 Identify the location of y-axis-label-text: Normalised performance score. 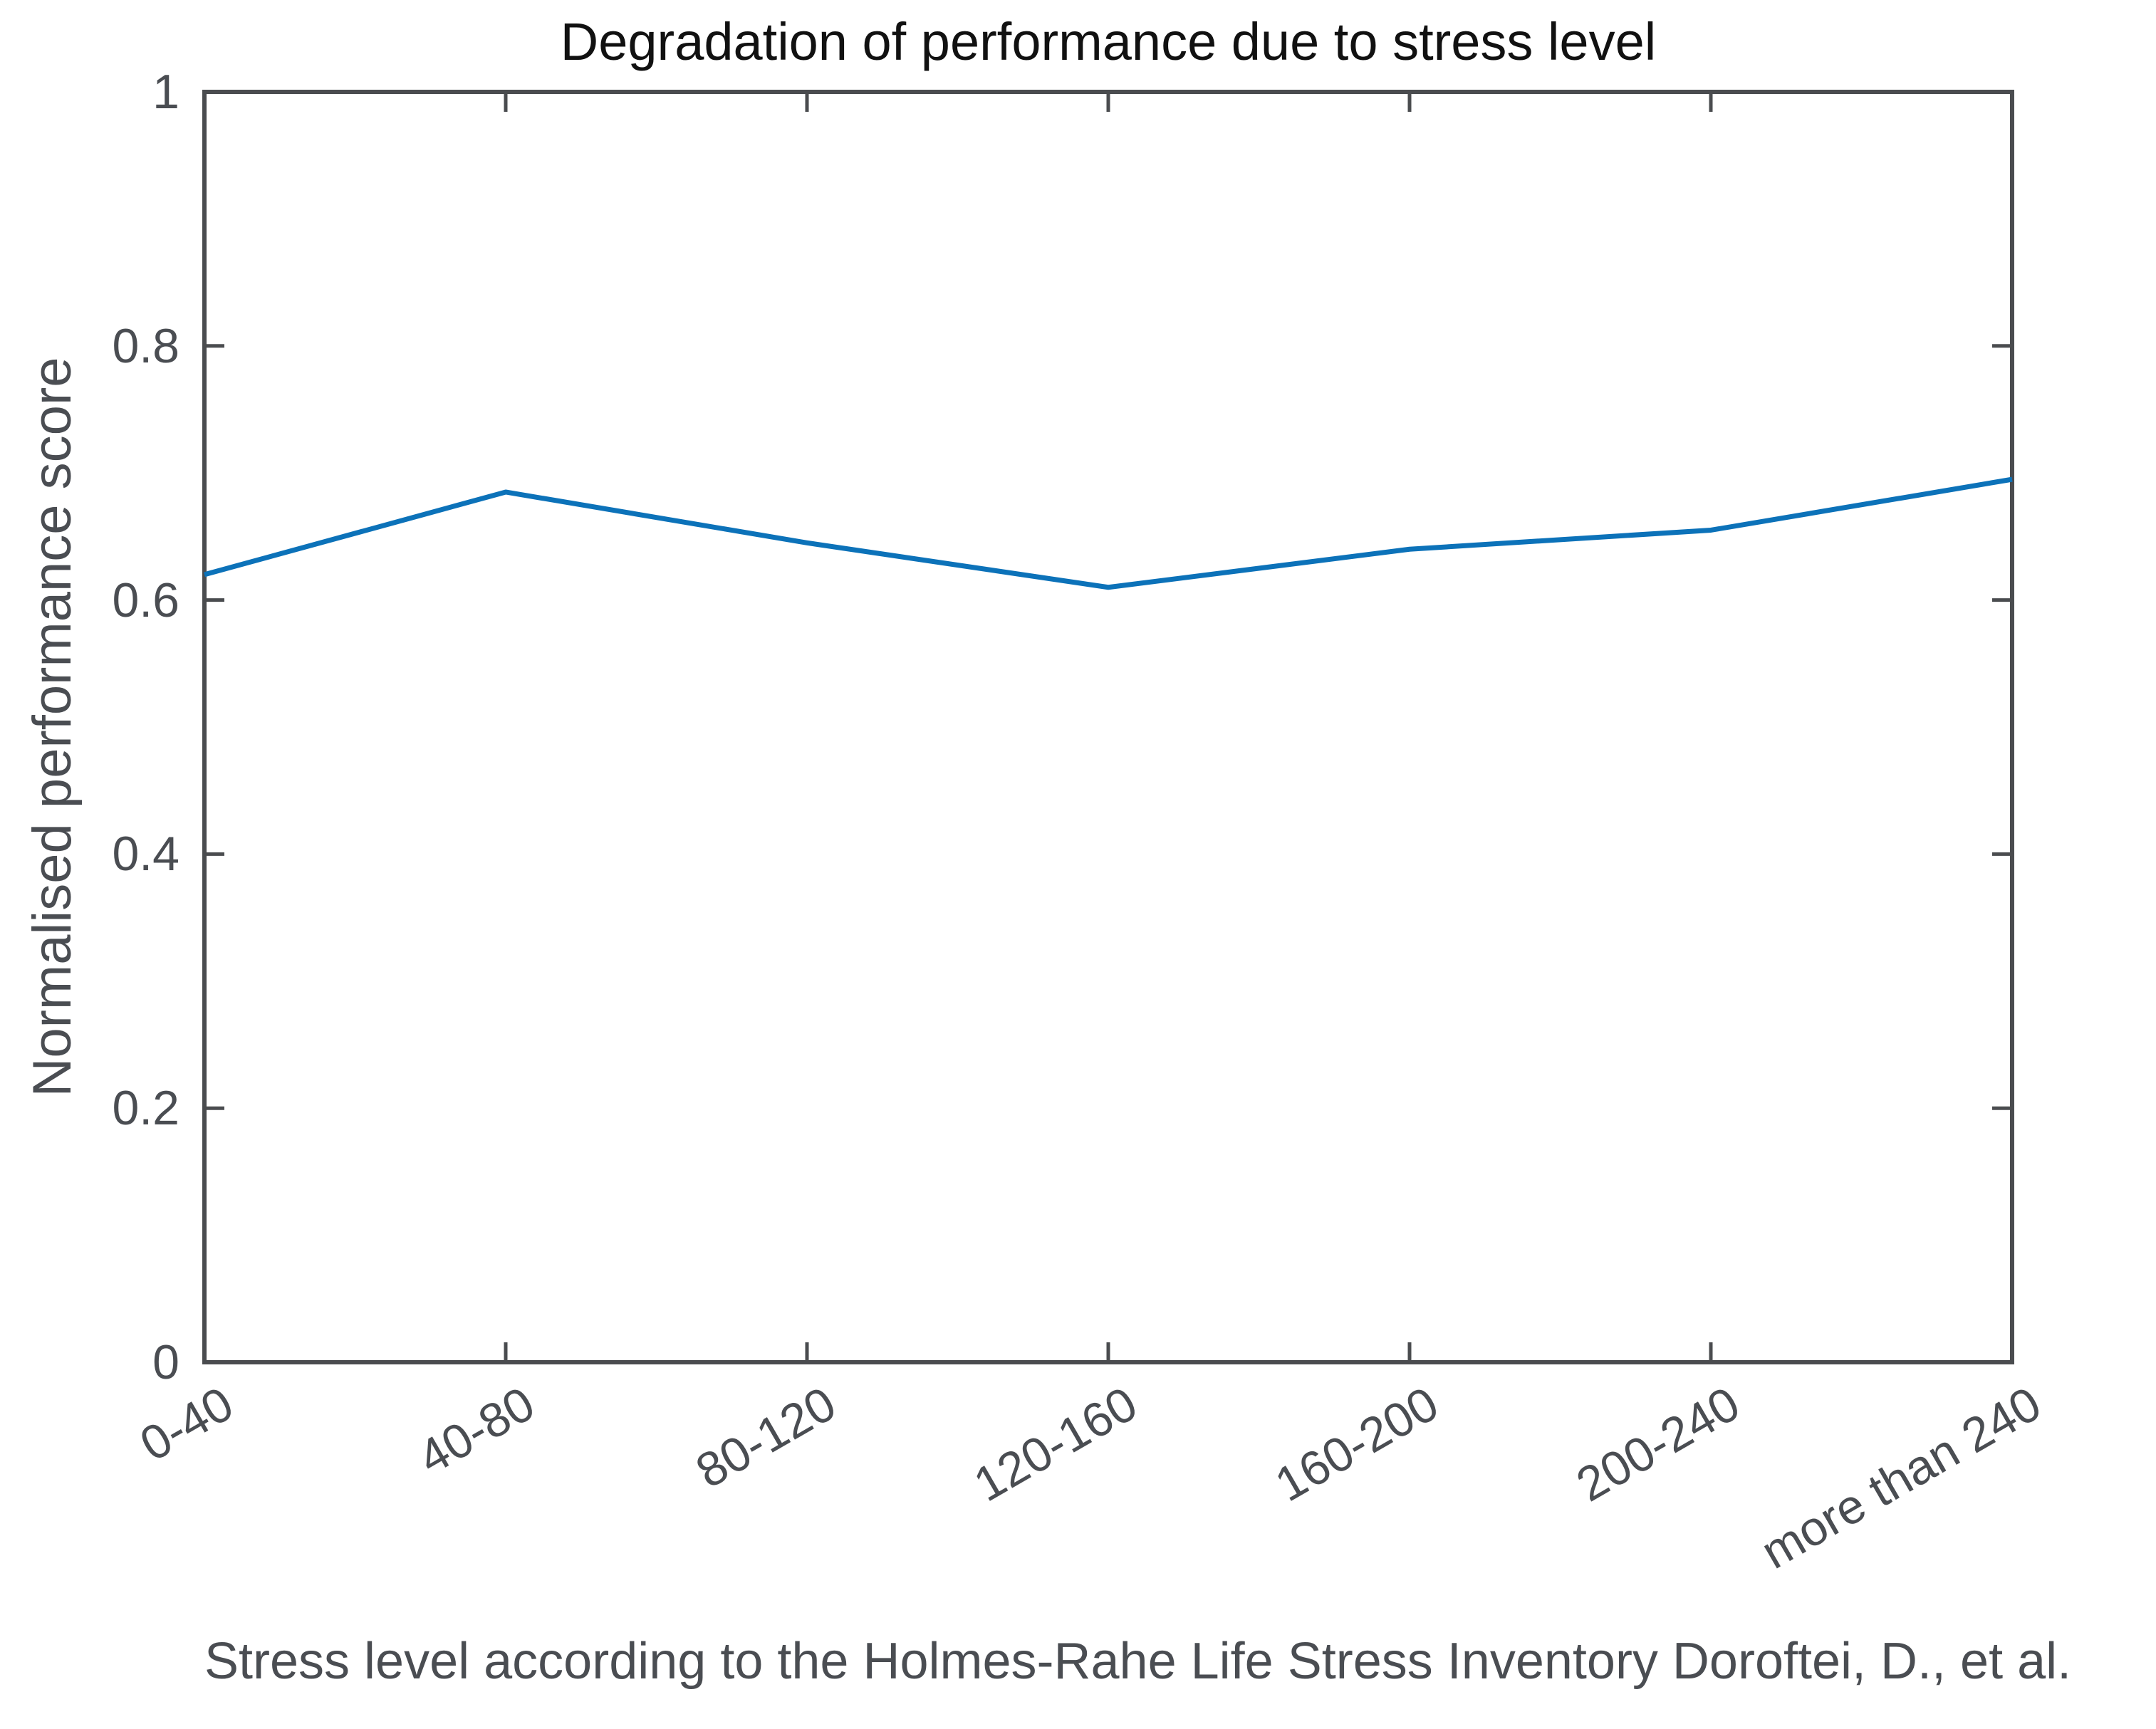
(52, 727).